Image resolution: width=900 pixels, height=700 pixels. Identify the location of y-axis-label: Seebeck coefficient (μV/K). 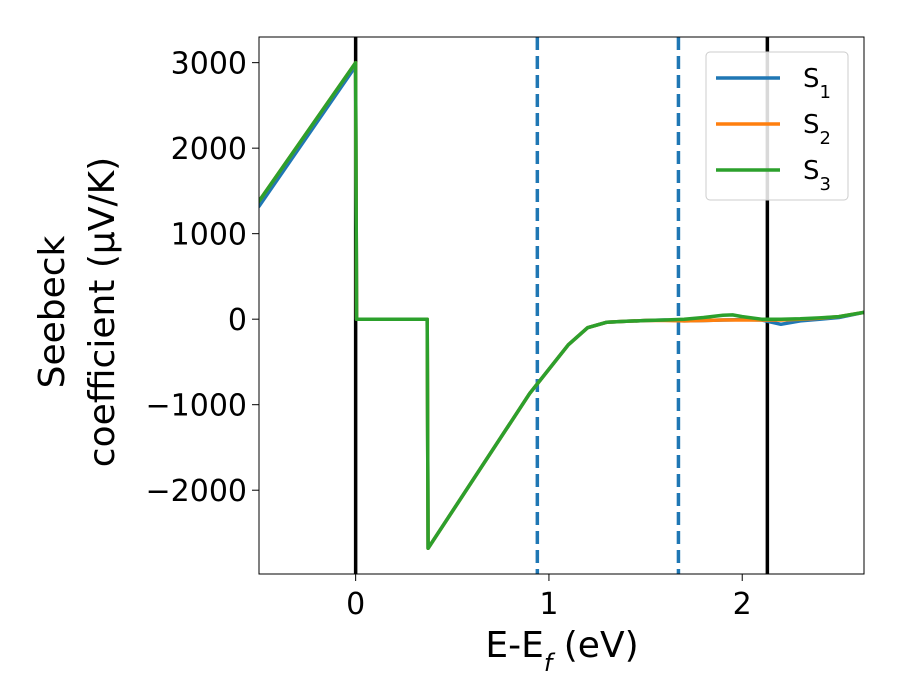
(77, 312).